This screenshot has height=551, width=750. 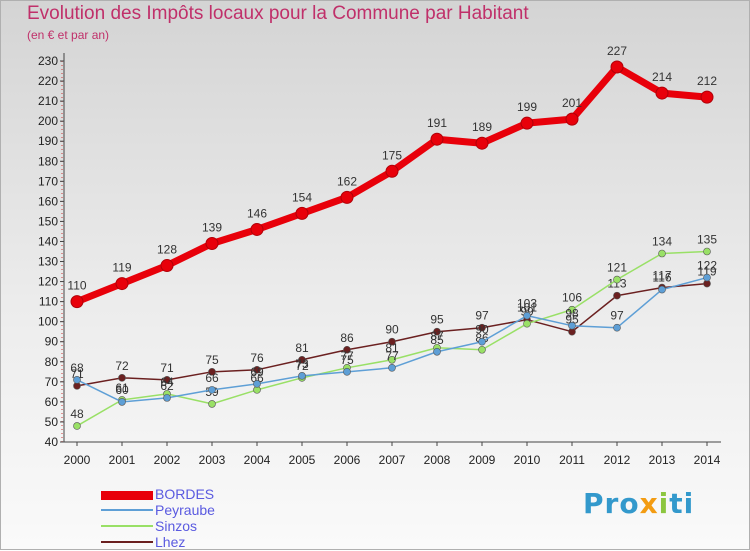 I want to click on brand-logo: Proxiti, so click(x=639, y=503).